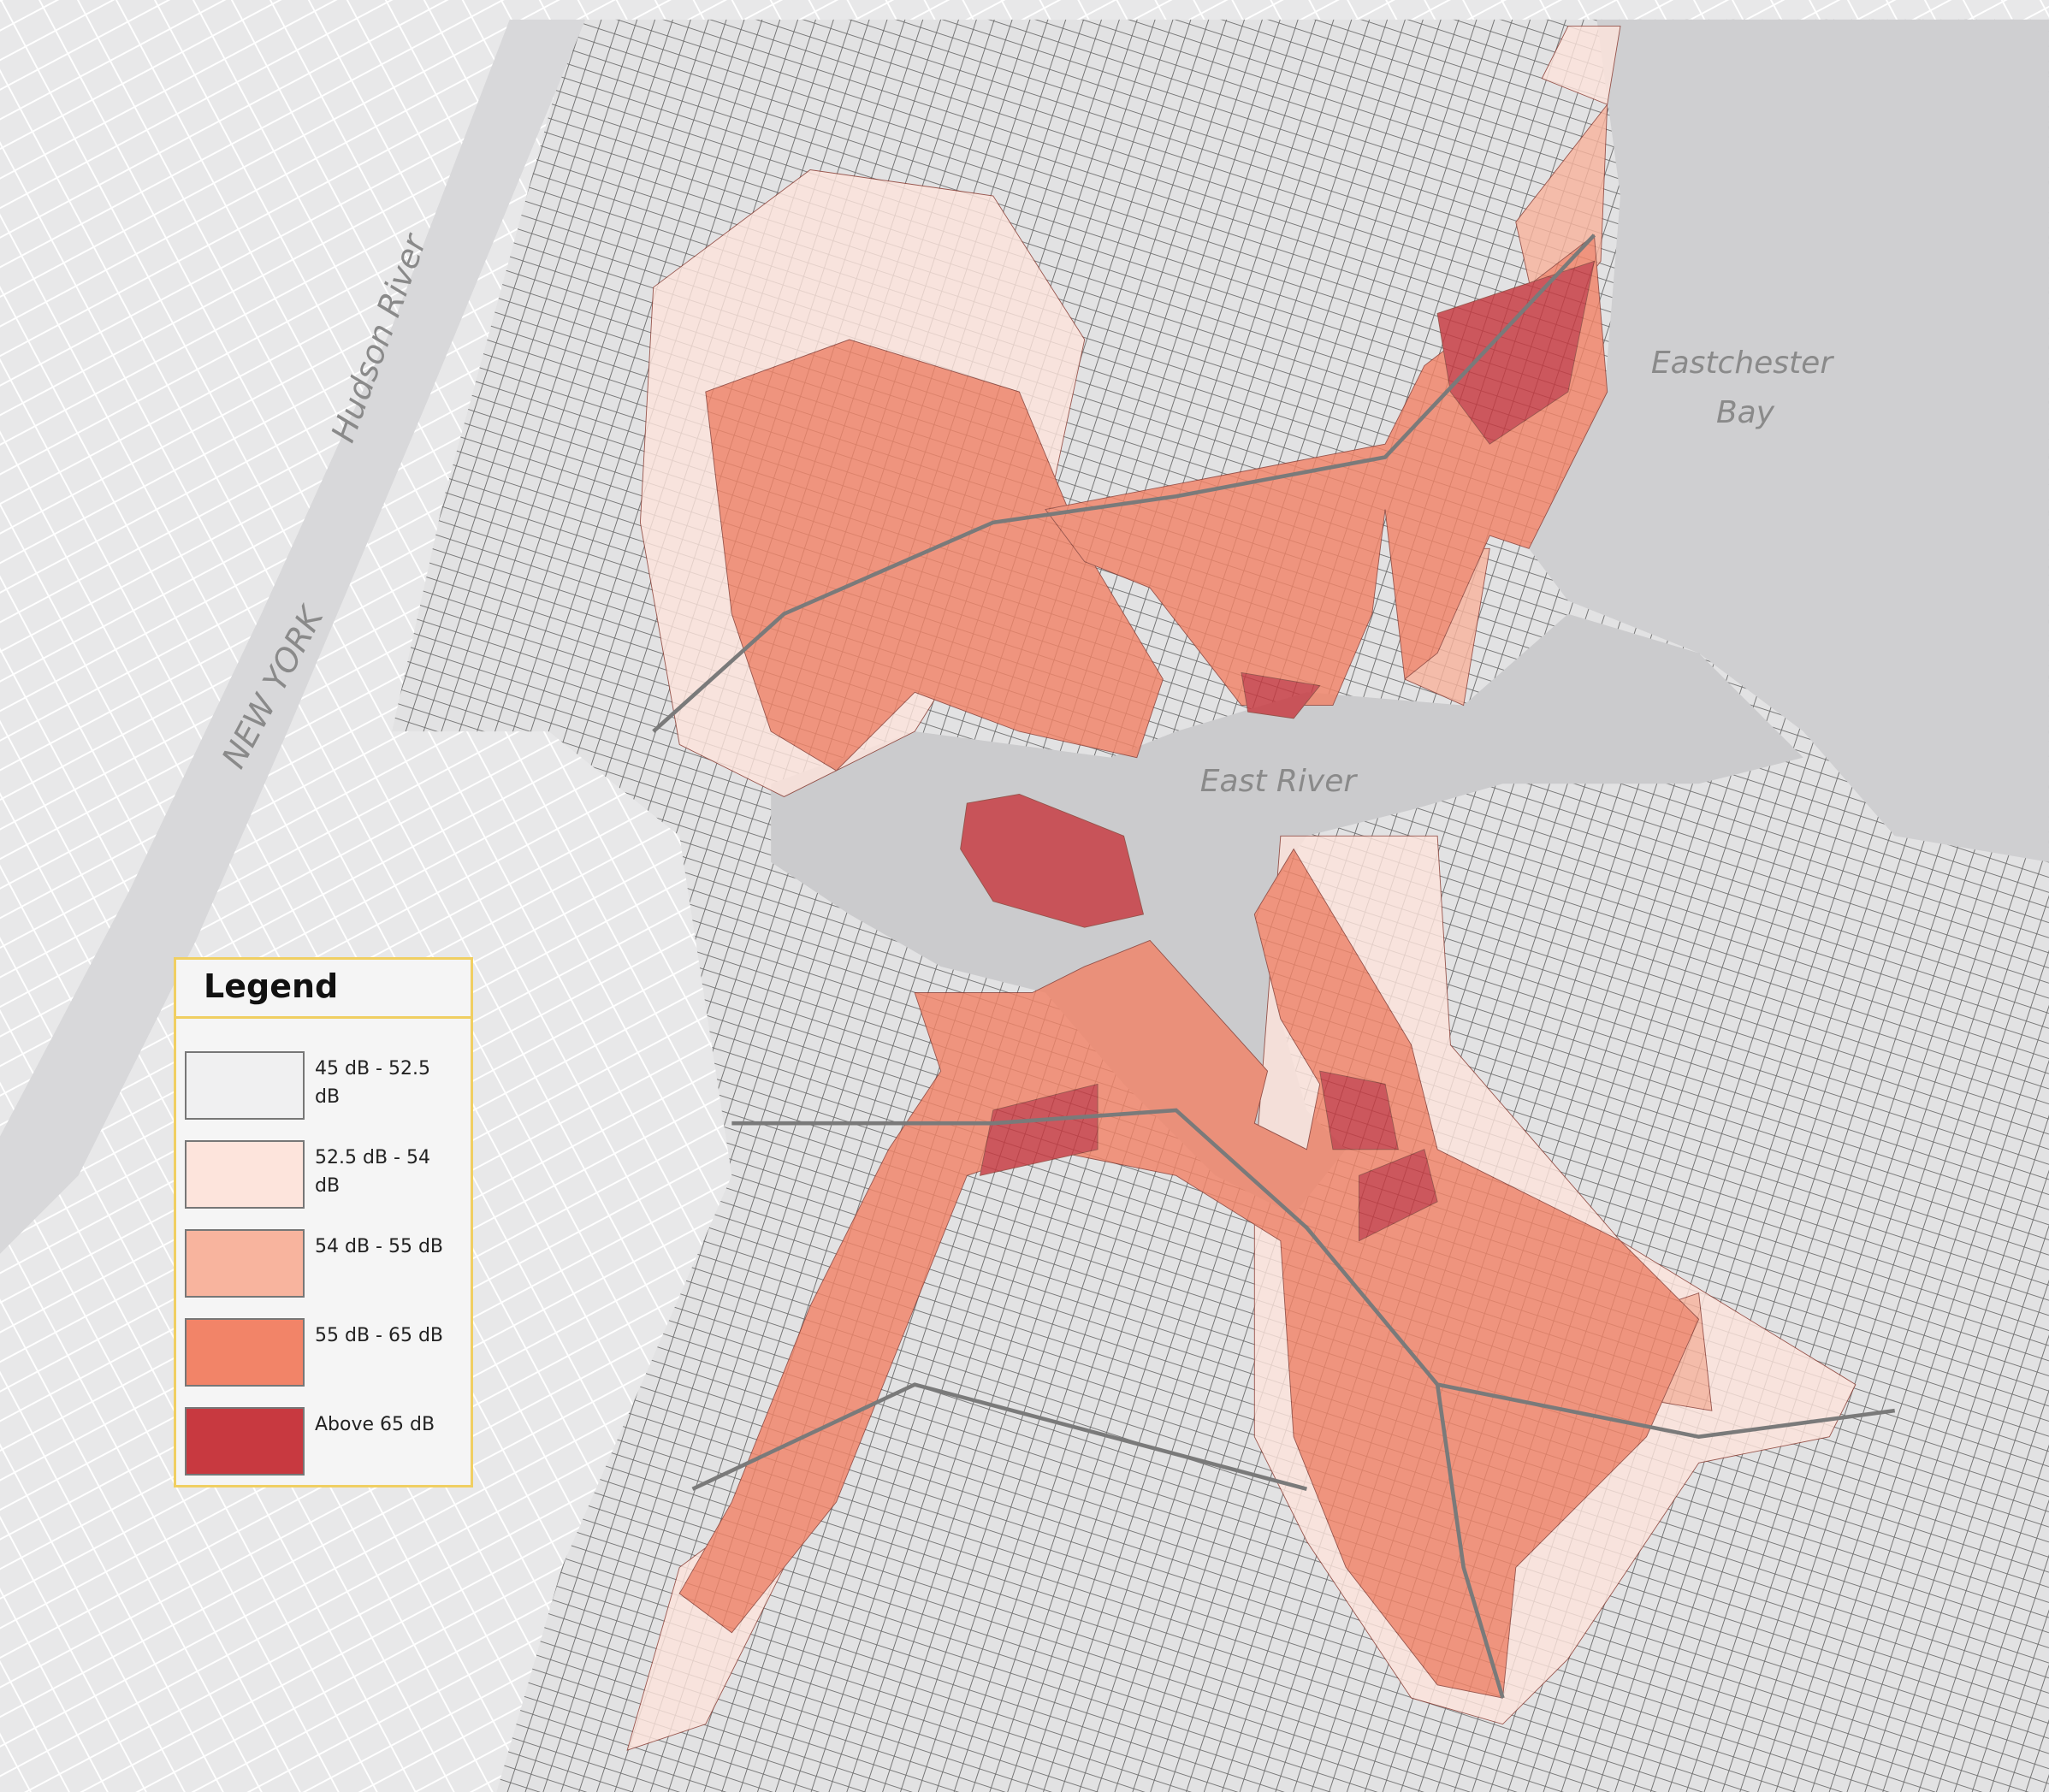 The image size is (2049, 1792). I want to click on legend-label: Above 65 dB, so click(375, 1424).